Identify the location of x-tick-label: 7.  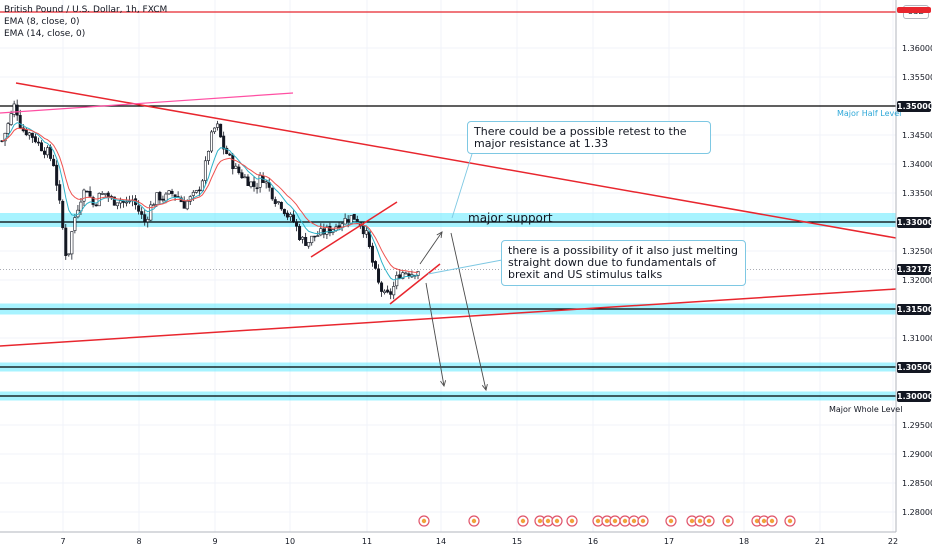
(62, 541).